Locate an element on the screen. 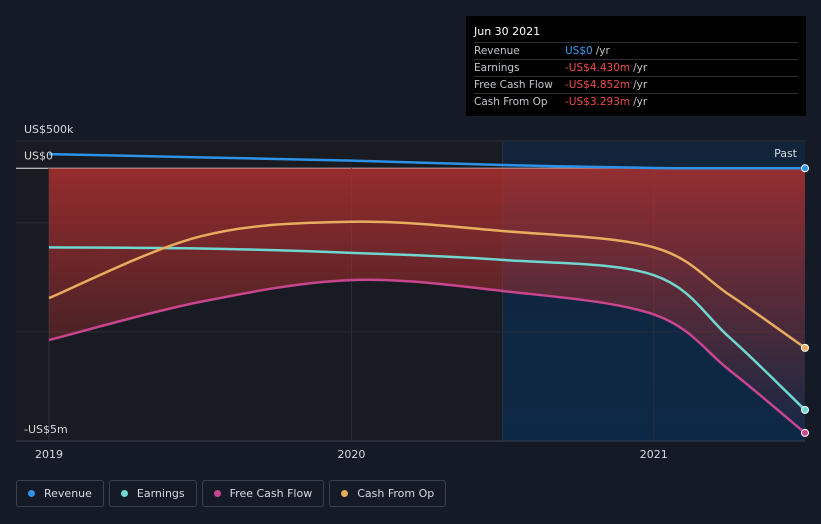  tooltip-label: Cash From Op is located at coordinates (511, 102).